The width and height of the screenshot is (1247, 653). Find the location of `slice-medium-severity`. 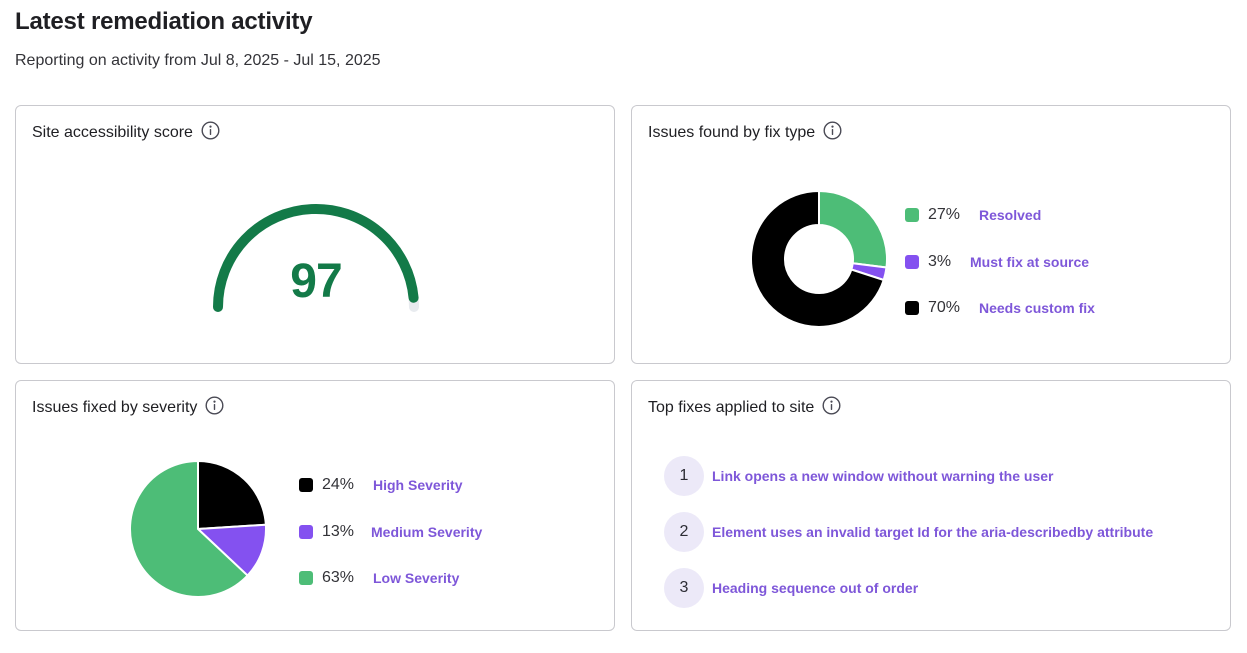

slice-medium-severity is located at coordinates (232, 550).